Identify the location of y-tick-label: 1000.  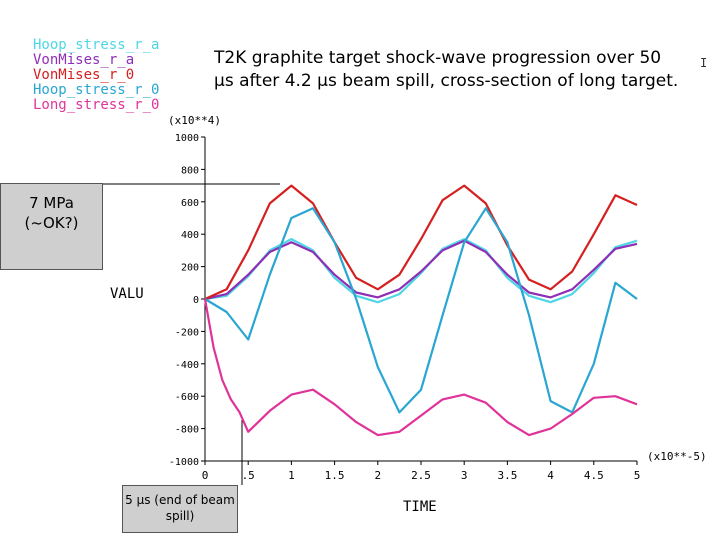
(187, 138).